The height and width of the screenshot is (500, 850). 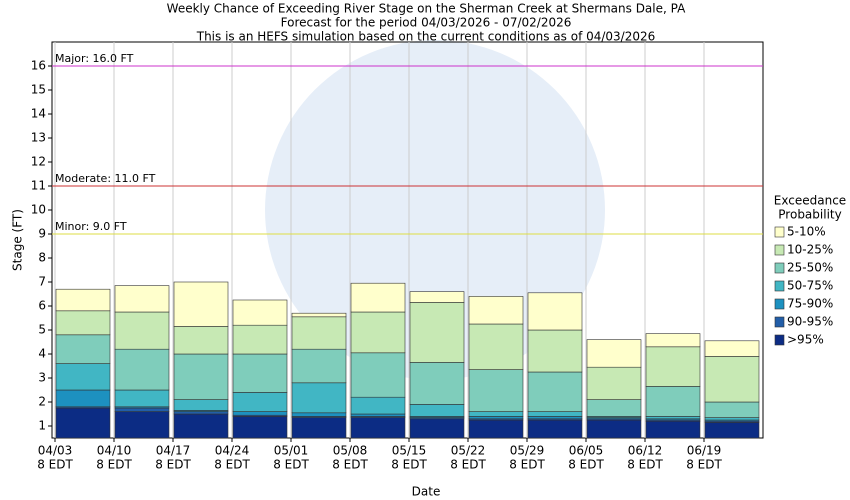 I want to click on x-tick-label: 04/10, so click(x=114, y=451).